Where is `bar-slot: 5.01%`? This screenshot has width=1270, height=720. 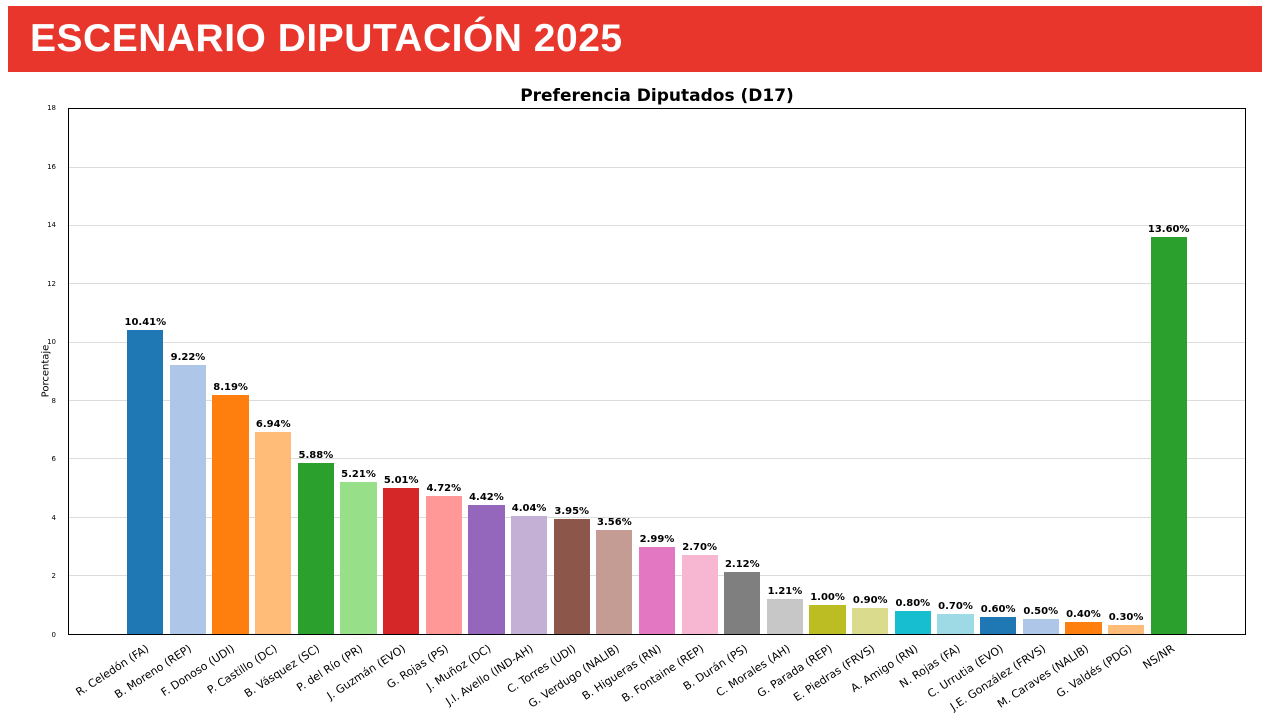 bar-slot: 5.01% is located at coordinates (401, 371).